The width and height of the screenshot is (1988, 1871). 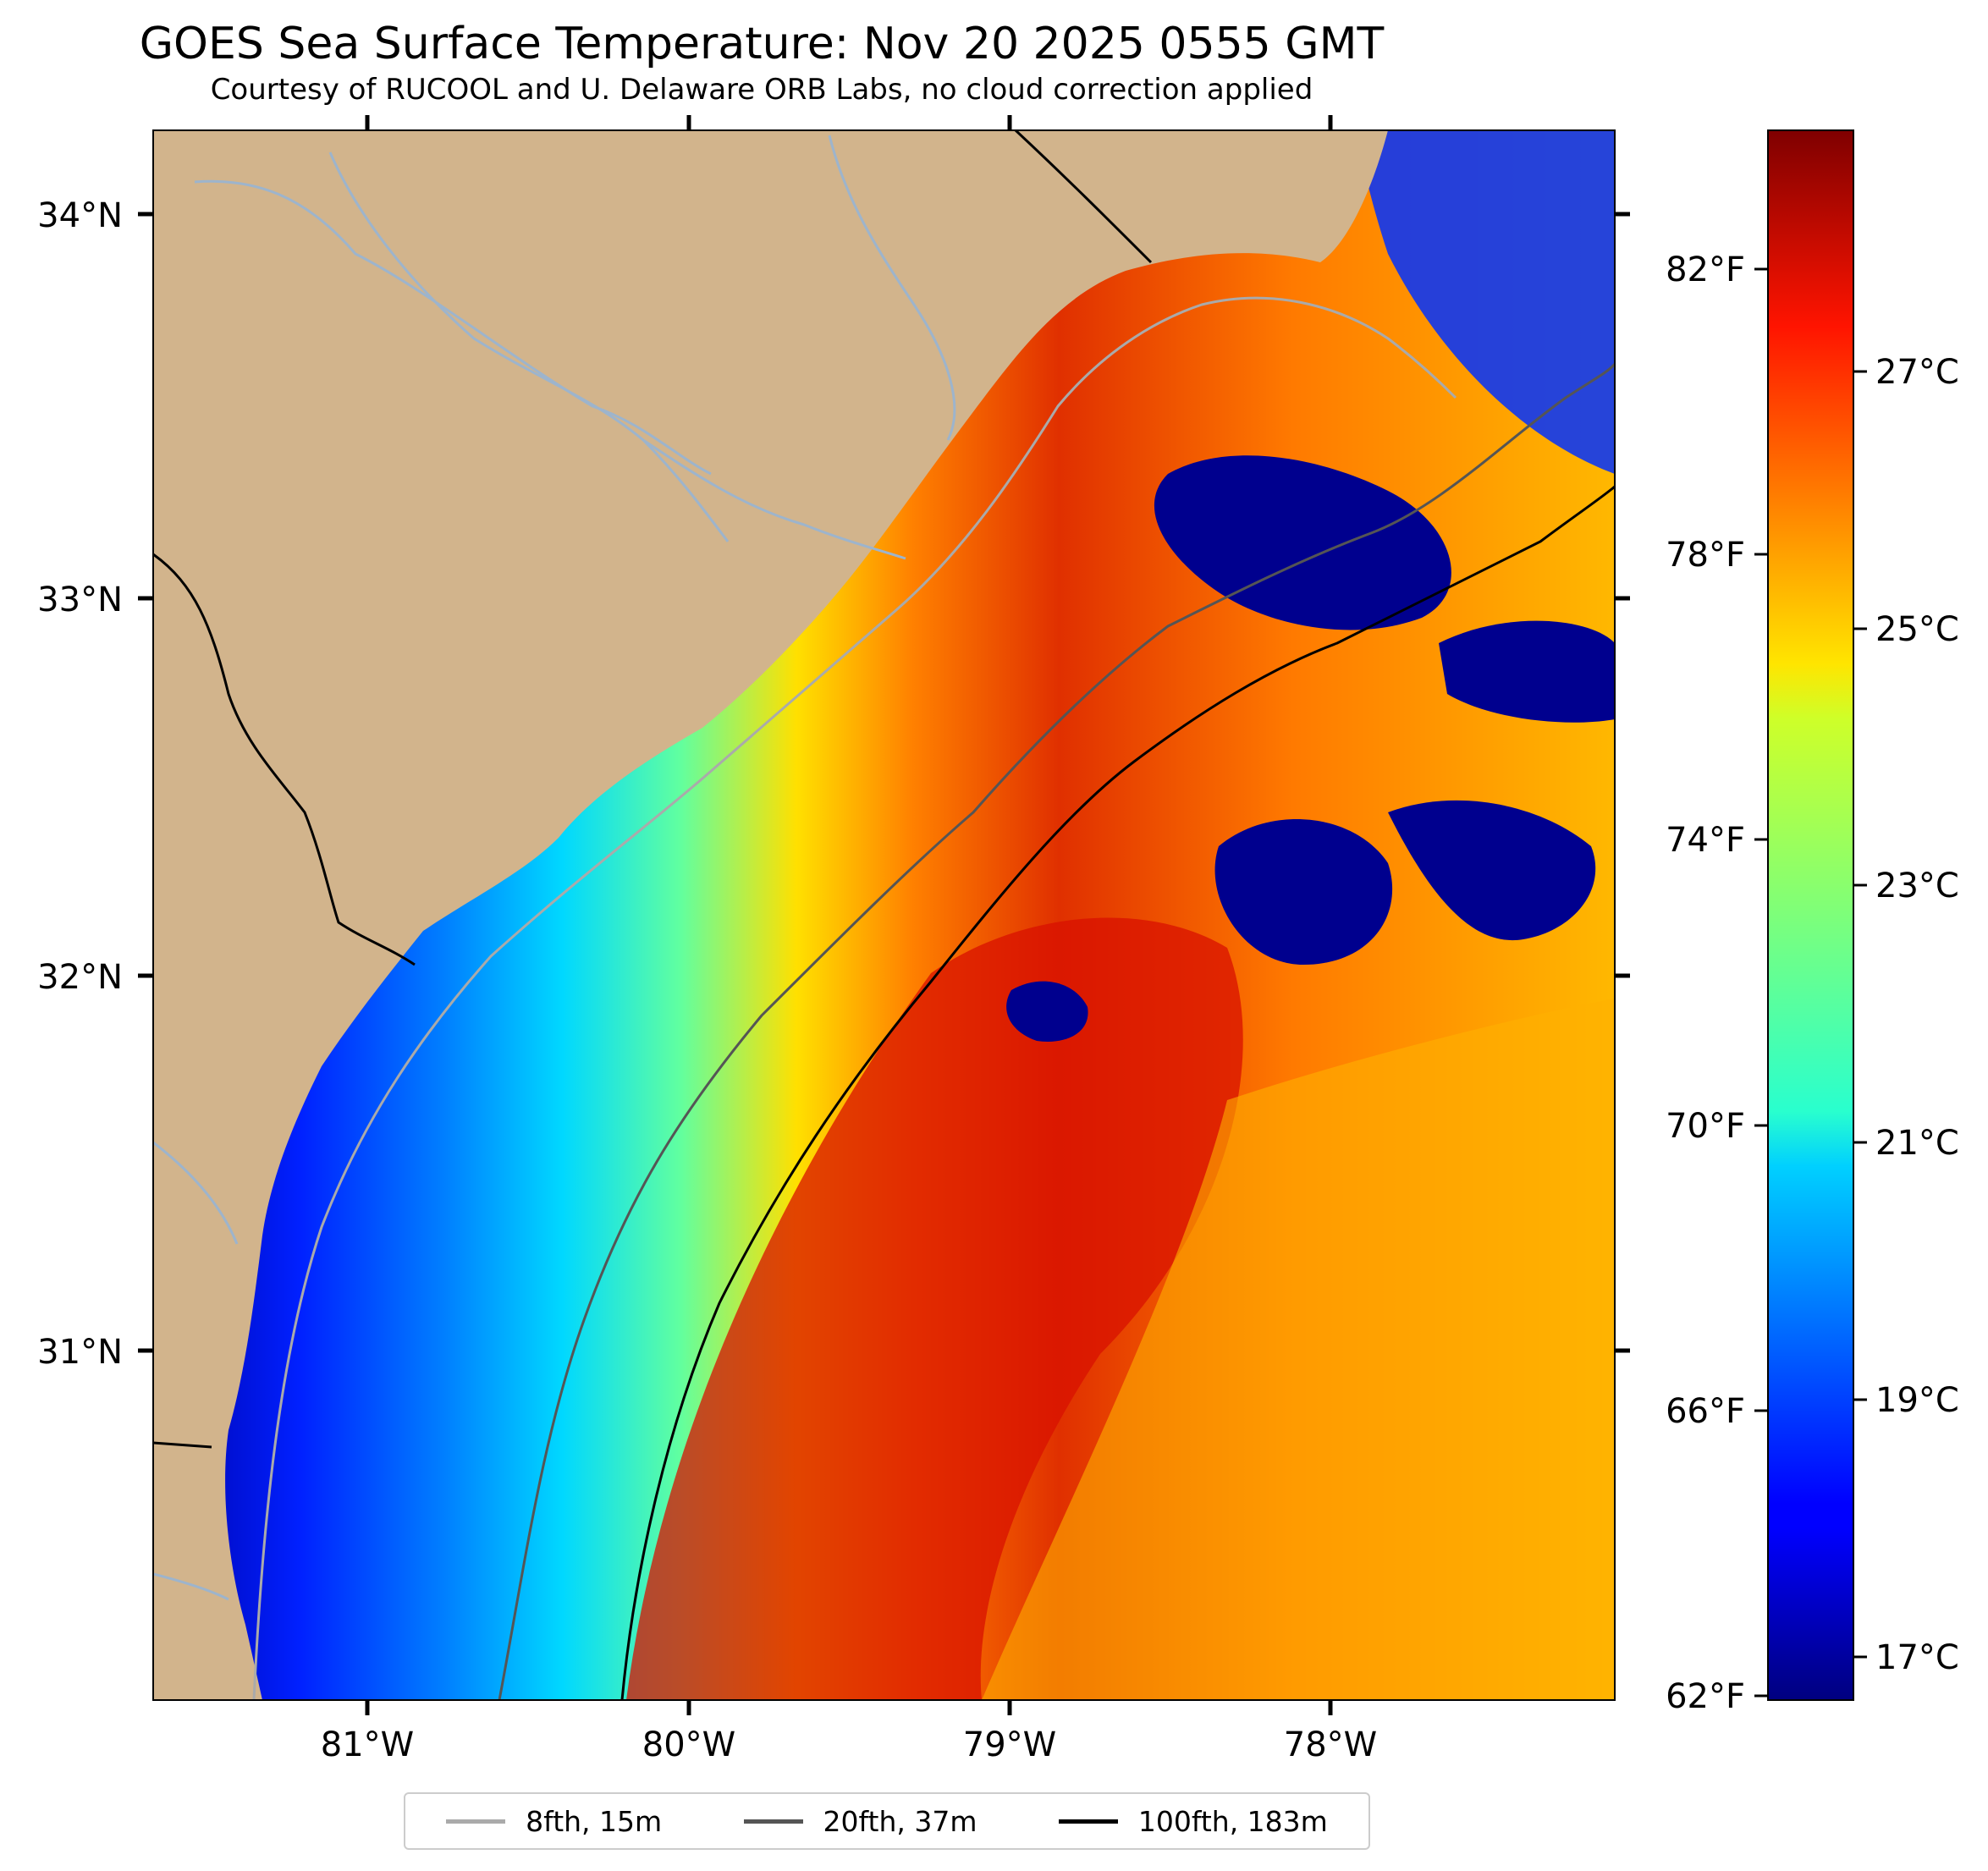 I want to click on colorbar, so click(x=1810, y=915).